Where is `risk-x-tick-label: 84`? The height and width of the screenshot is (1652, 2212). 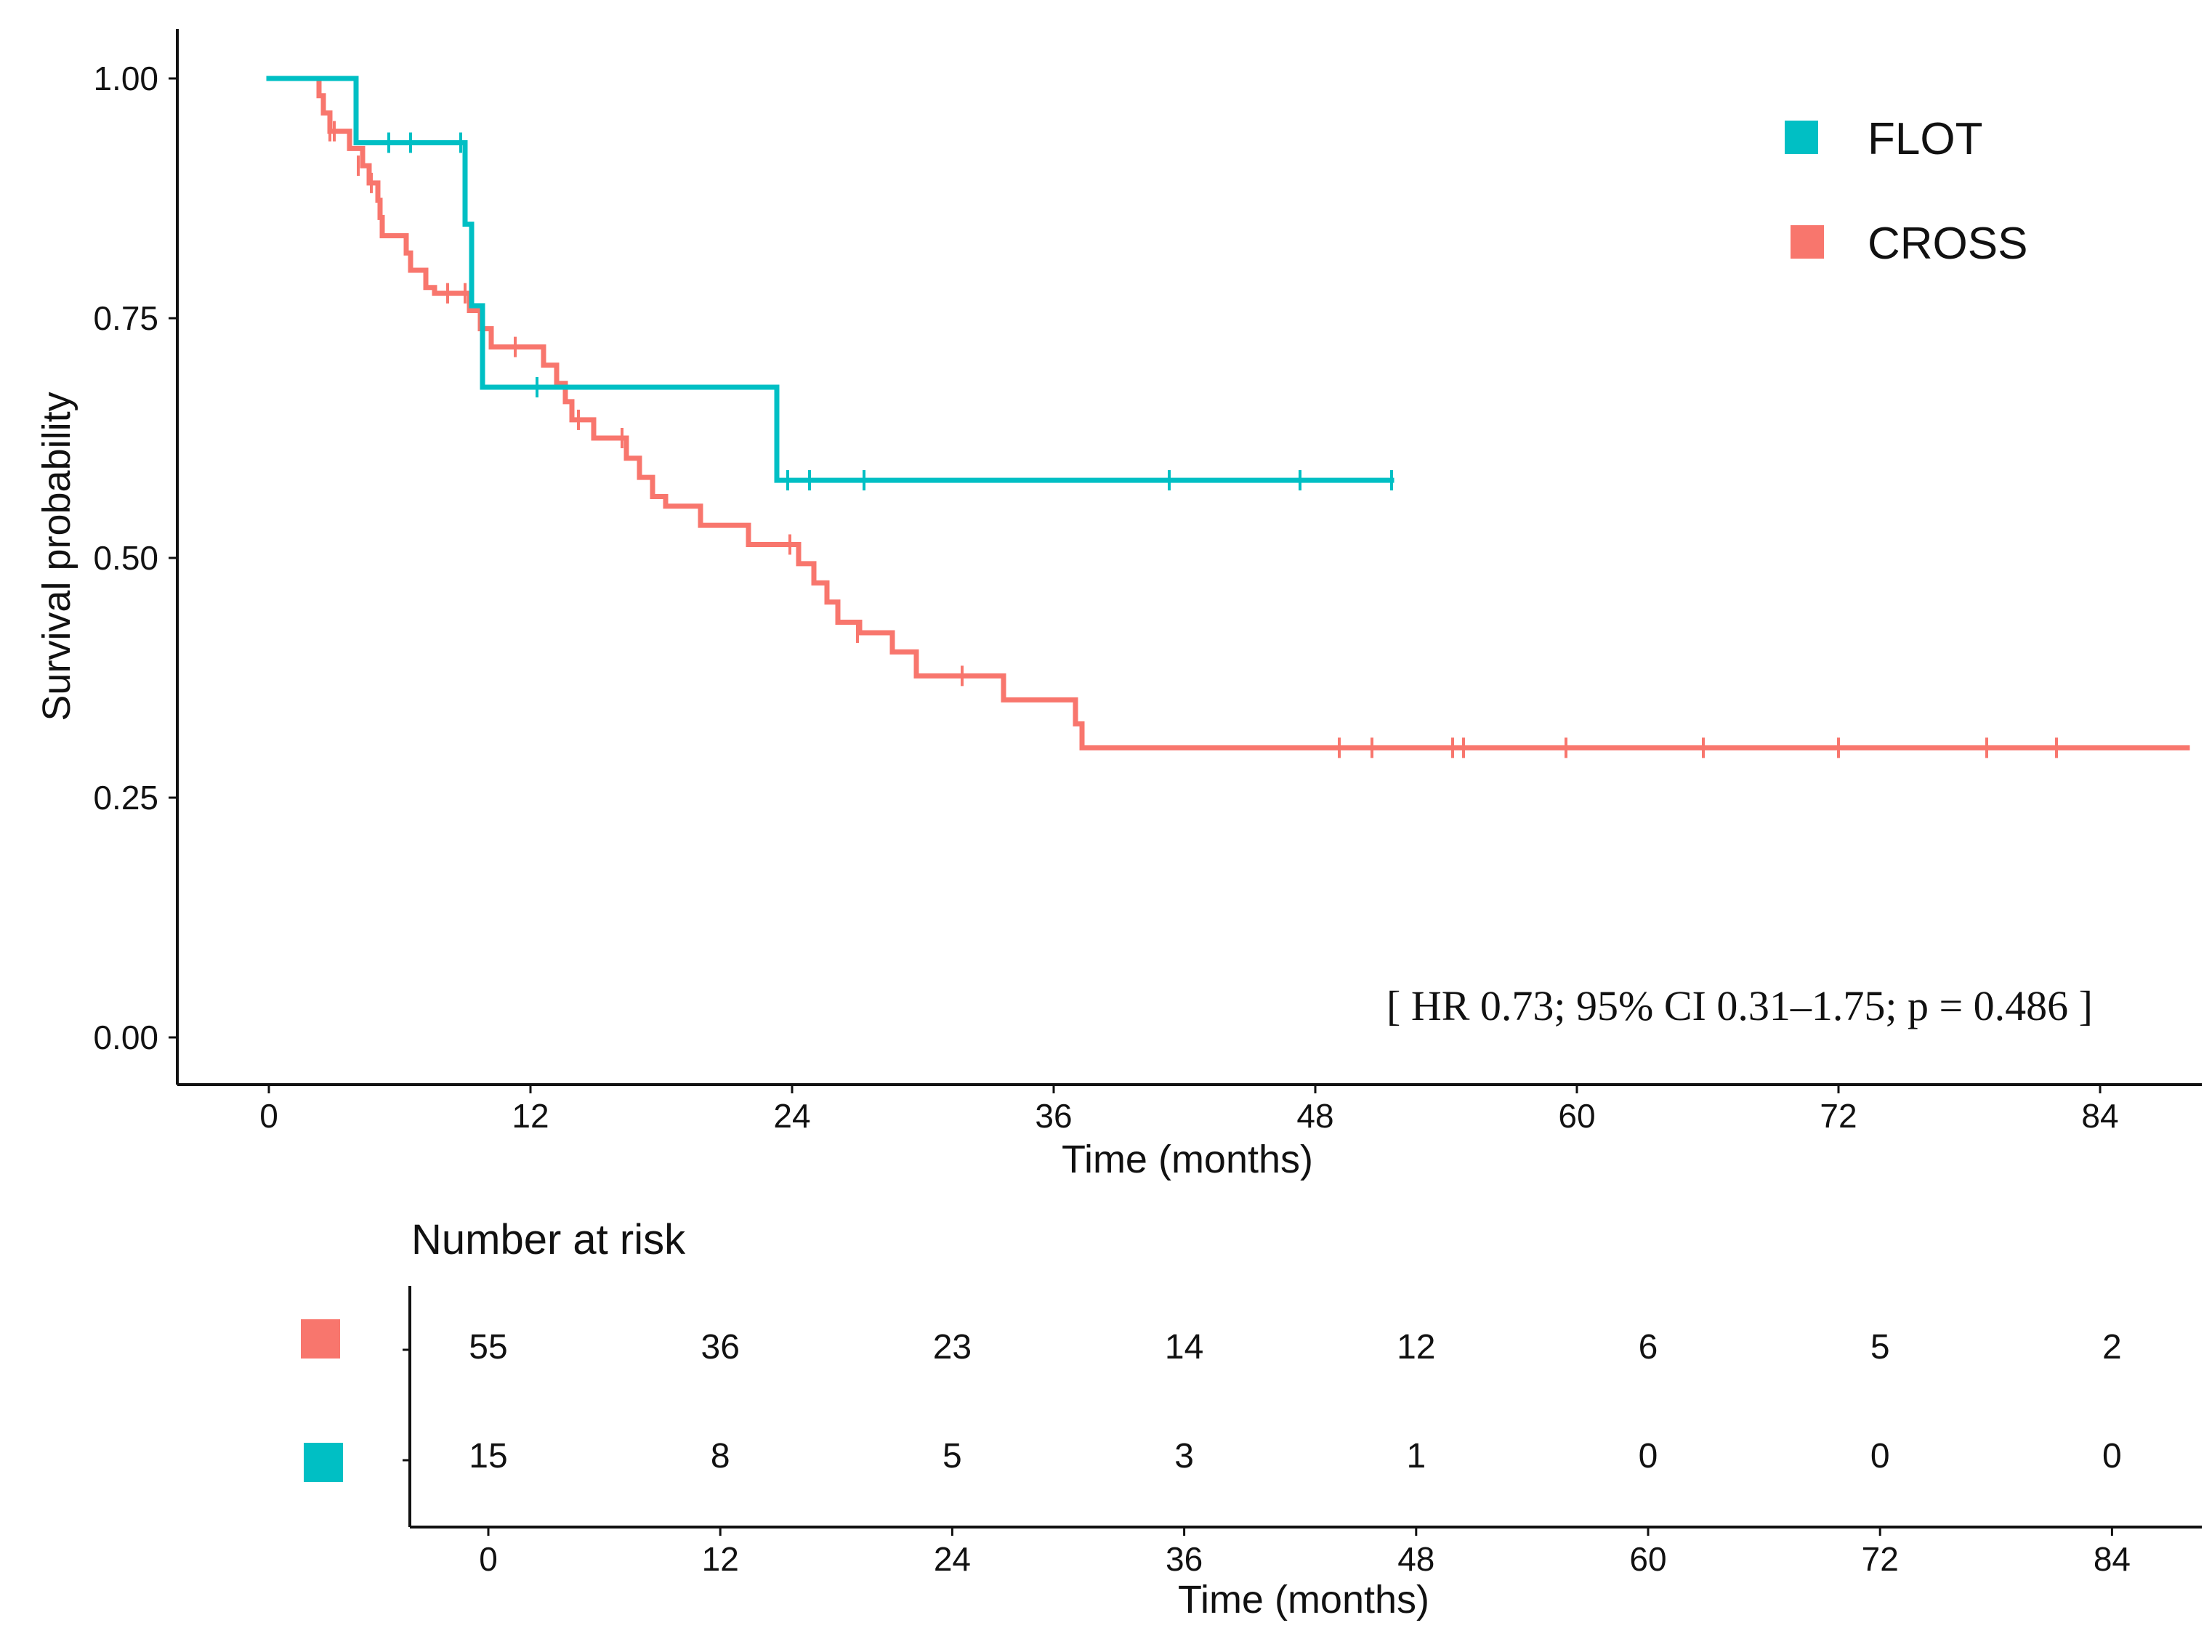
risk-x-tick-label: 84 is located at coordinates (2112, 1559).